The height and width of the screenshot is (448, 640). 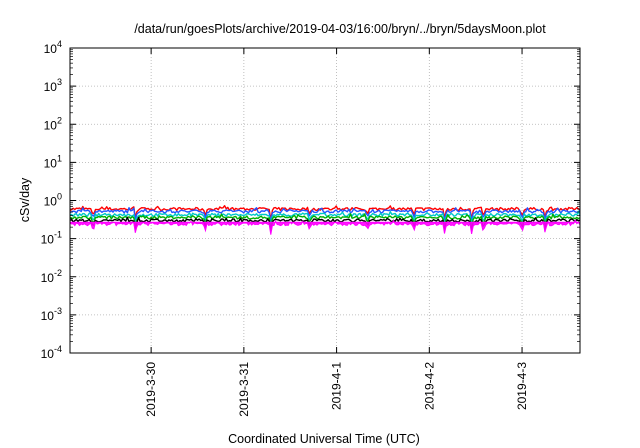 What do you see at coordinates (244, 389) in the screenshot?
I see `x-tick-label: 2019-3-31` at bounding box center [244, 389].